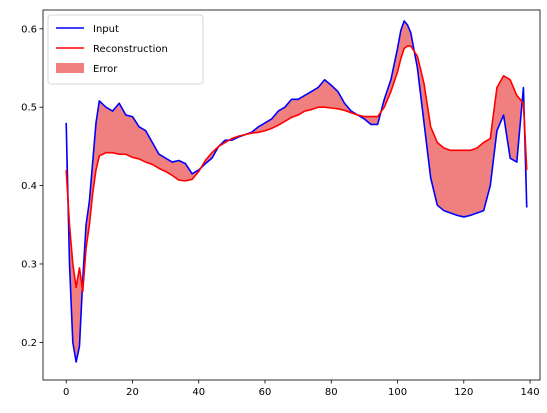 This screenshot has height=413, width=547. What do you see at coordinates (29, 108) in the screenshot?
I see `y-tick-label: 0.5` at bounding box center [29, 108].